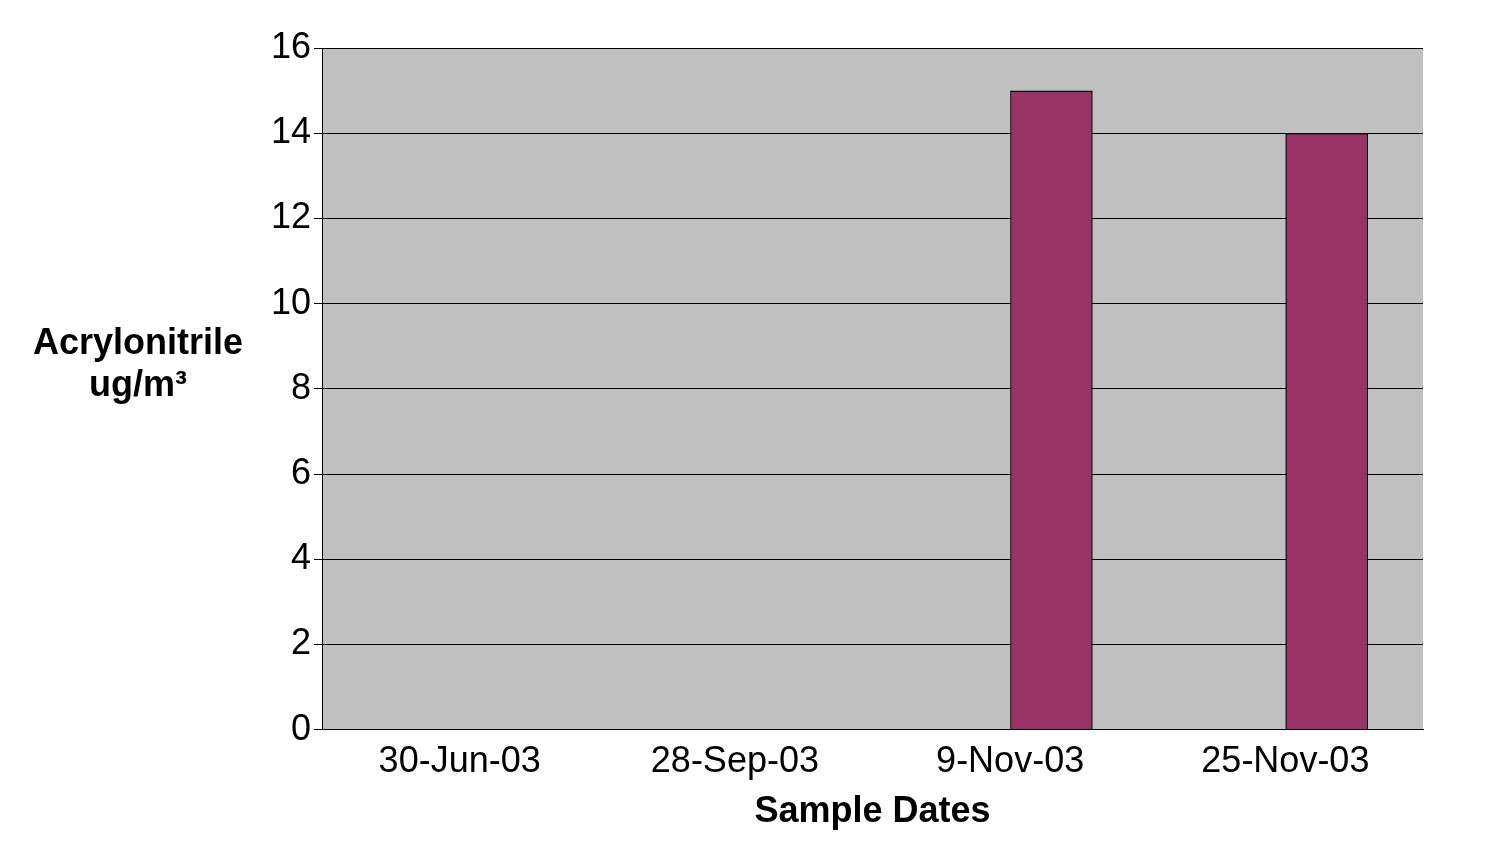 The width and height of the screenshot is (1495, 849). Describe the element at coordinates (291, 45) in the screenshot. I see `y-tick-label: 16` at that location.